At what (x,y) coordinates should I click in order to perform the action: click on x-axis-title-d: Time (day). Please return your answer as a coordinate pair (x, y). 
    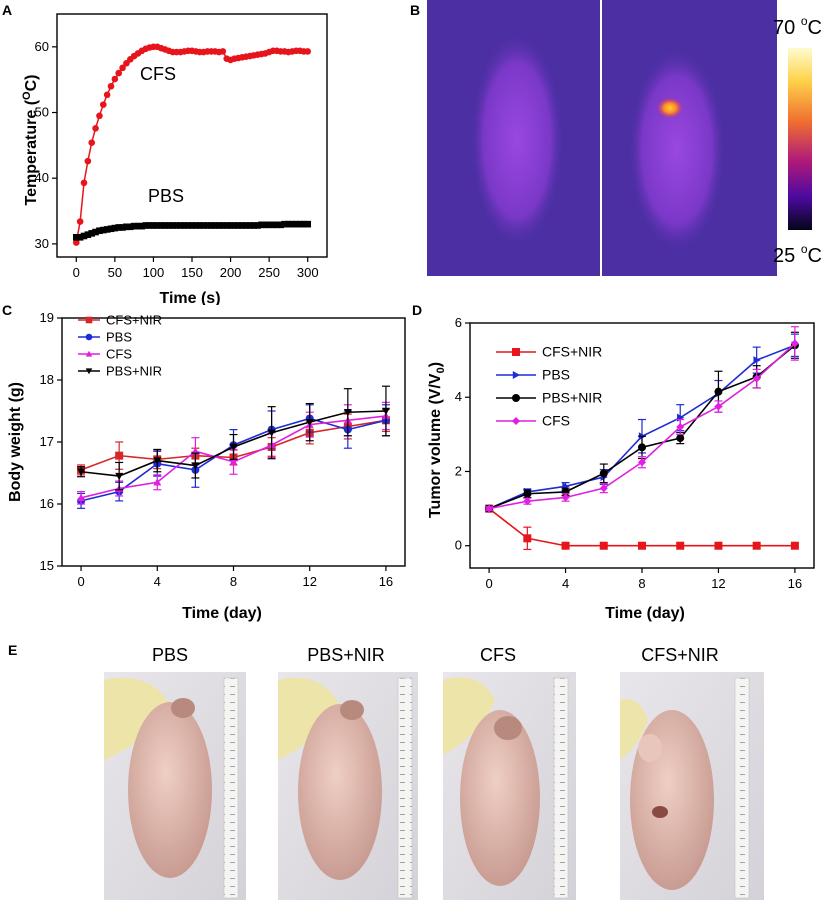
    Looking at the image, I should click on (645, 613).